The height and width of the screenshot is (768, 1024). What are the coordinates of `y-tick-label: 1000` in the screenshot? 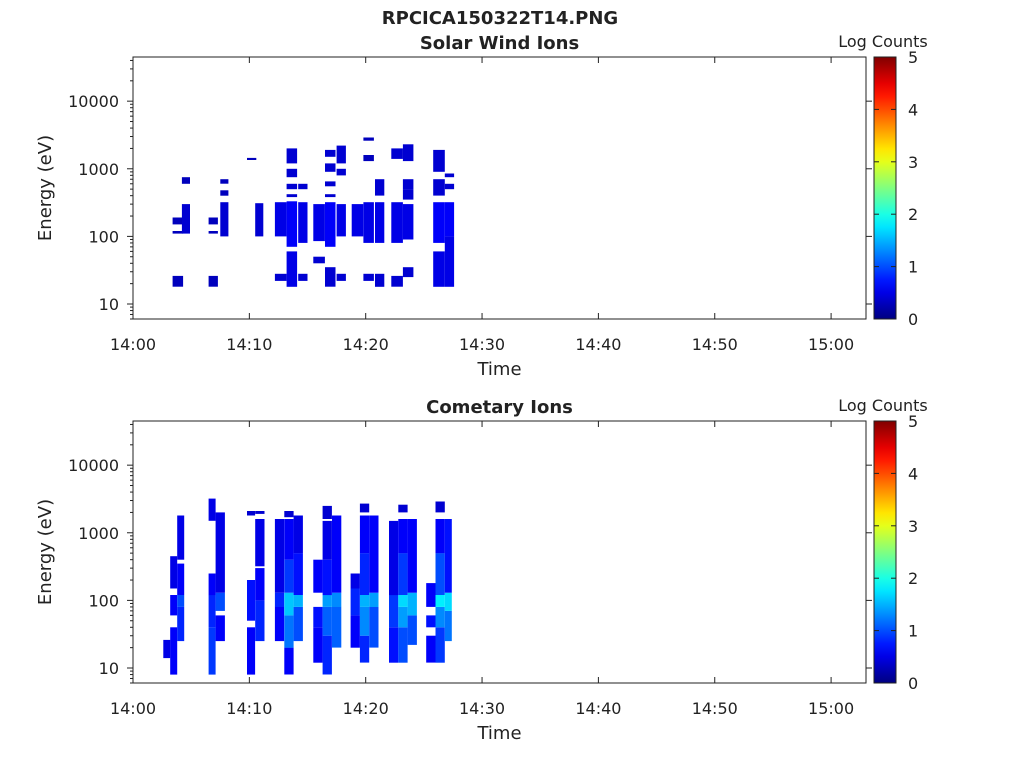 It's located at (98, 533).